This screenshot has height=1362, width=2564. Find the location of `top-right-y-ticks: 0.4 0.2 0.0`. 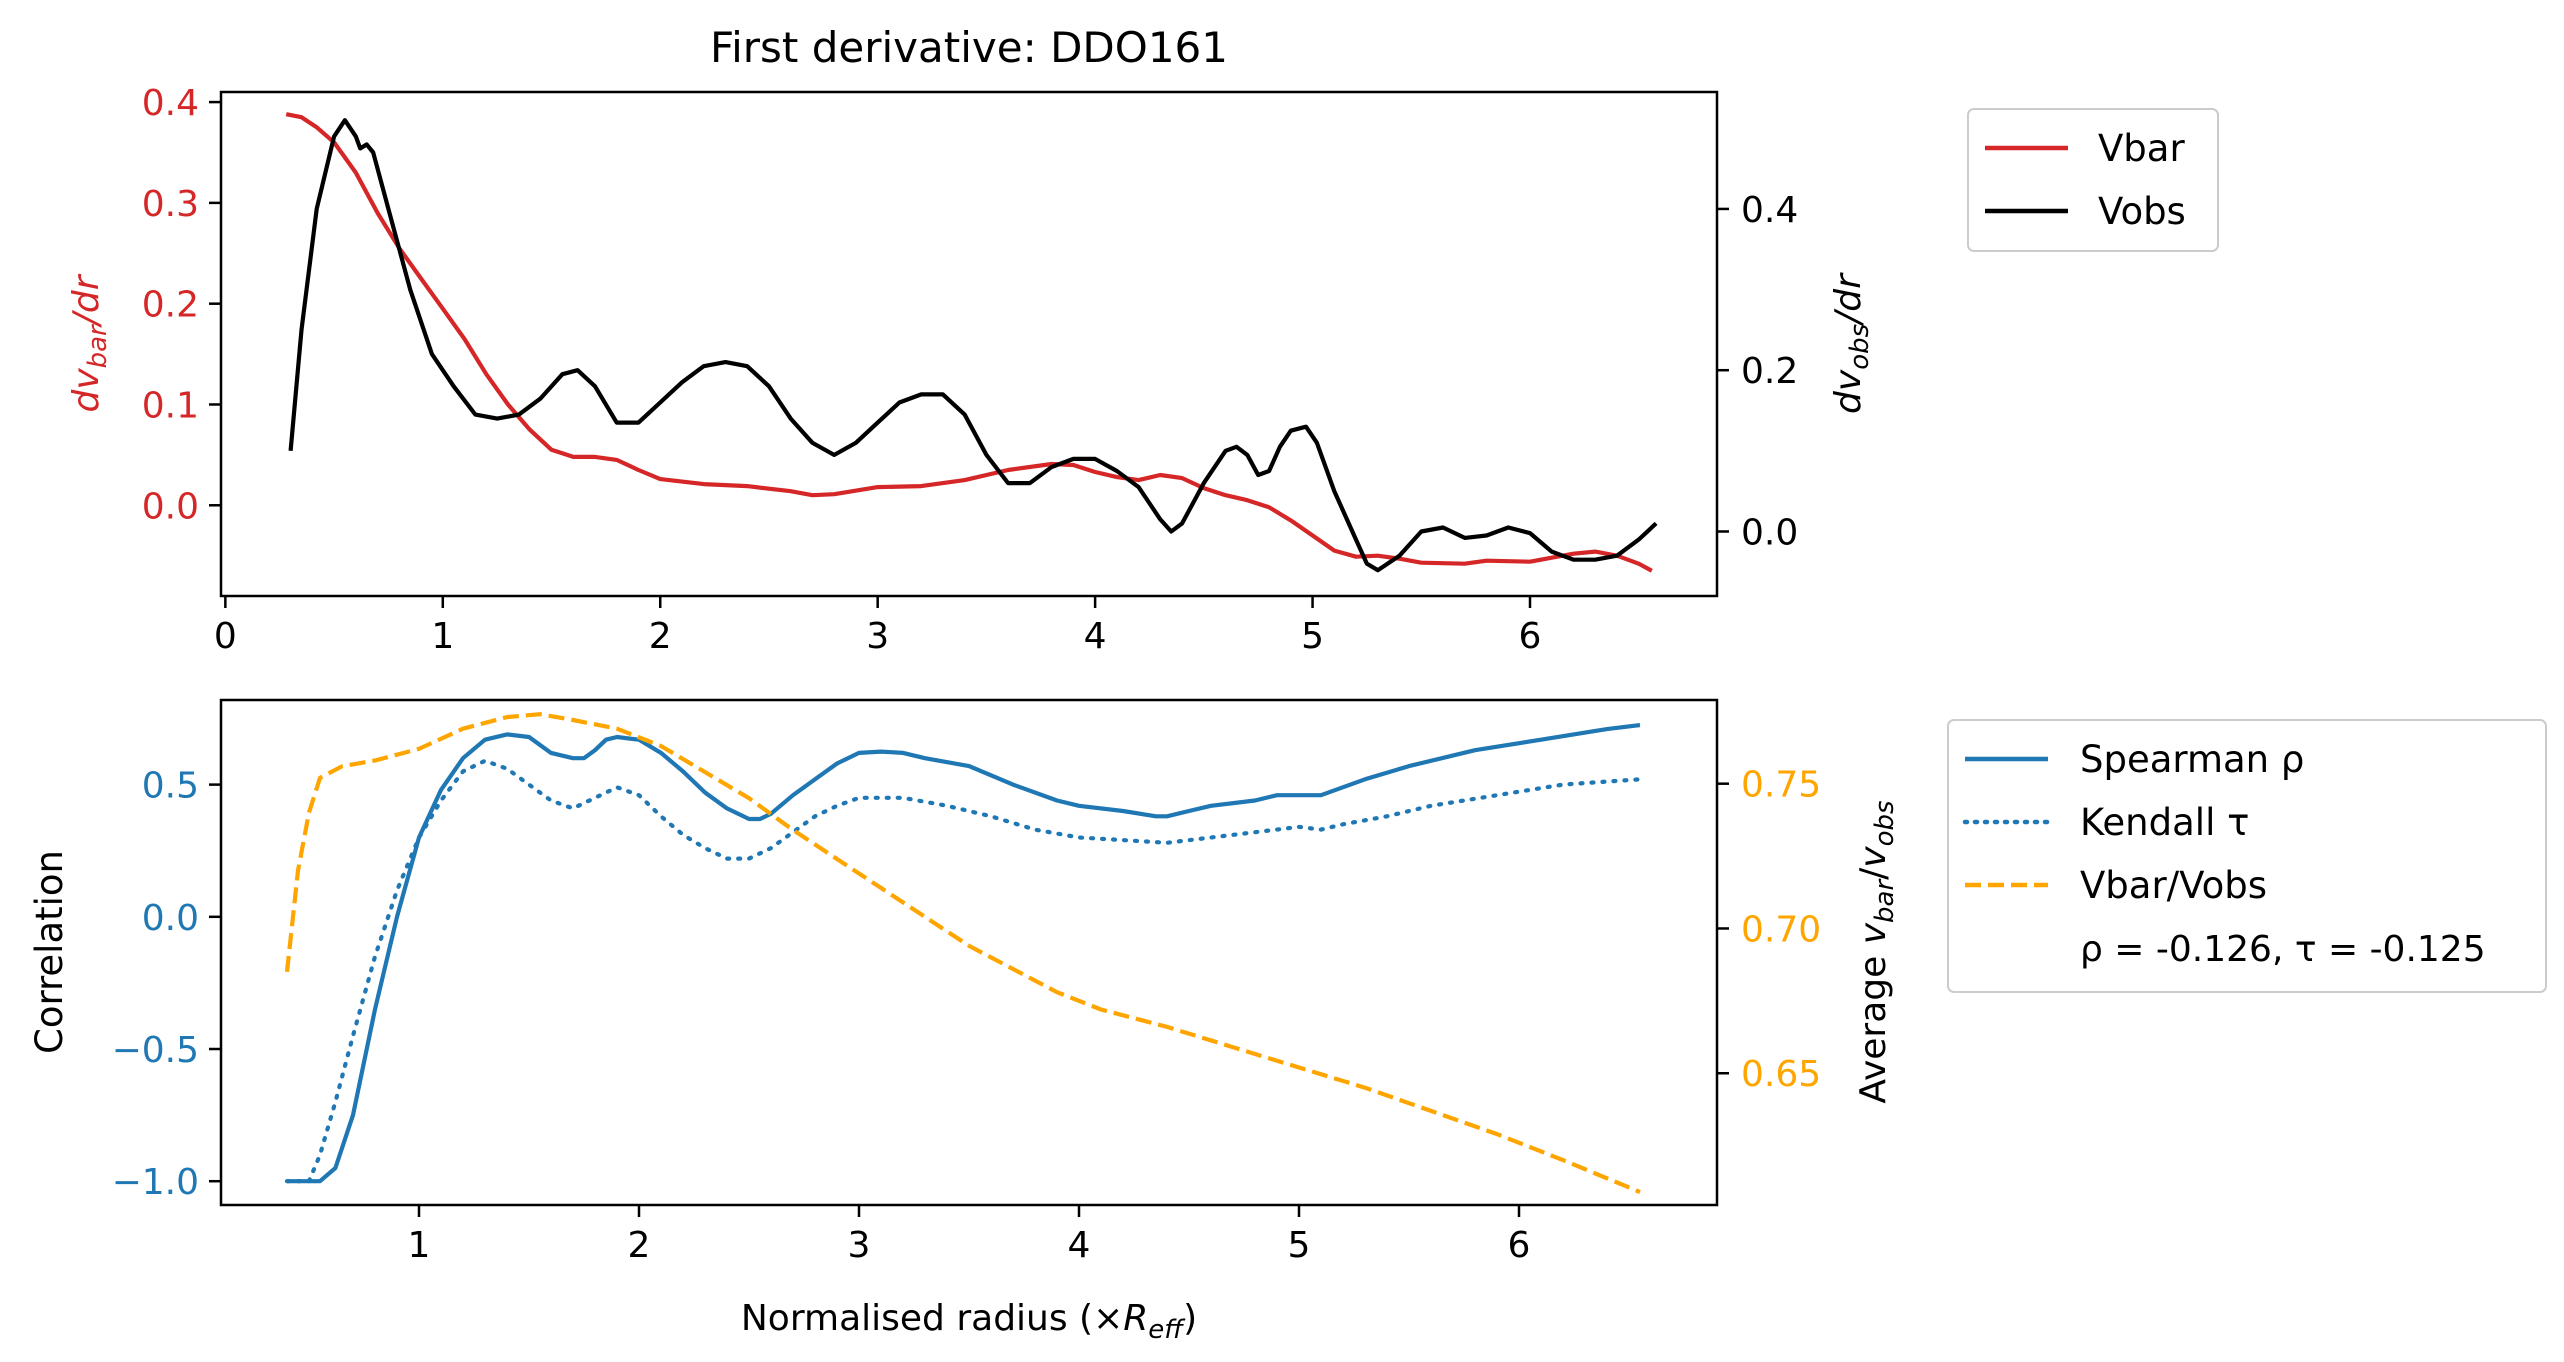

top-right-y-ticks: 0.4 0.2 0.0 is located at coordinates (1757, 371).